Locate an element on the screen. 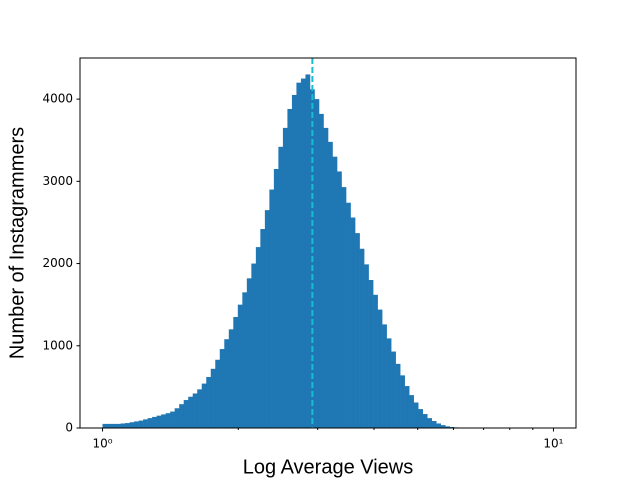 Image resolution: width=640 pixels, height=484 pixels. y-tick-label: 2000 is located at coordinates (57, 263).